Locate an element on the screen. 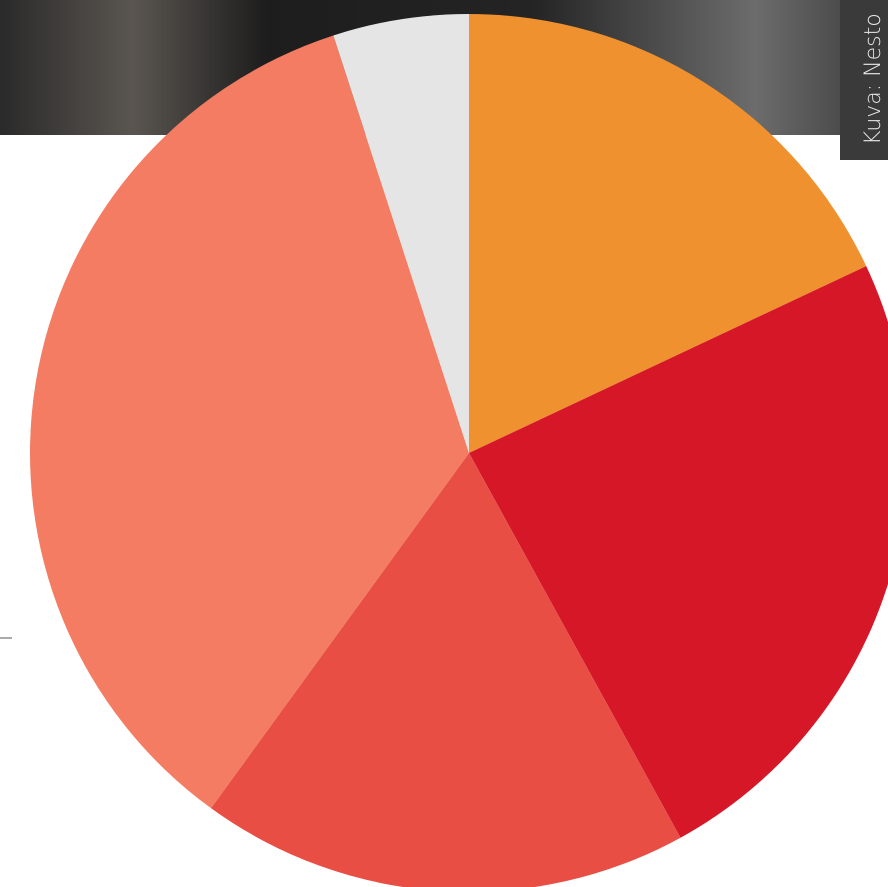  pie-slice is located at coordinates (401, 233).